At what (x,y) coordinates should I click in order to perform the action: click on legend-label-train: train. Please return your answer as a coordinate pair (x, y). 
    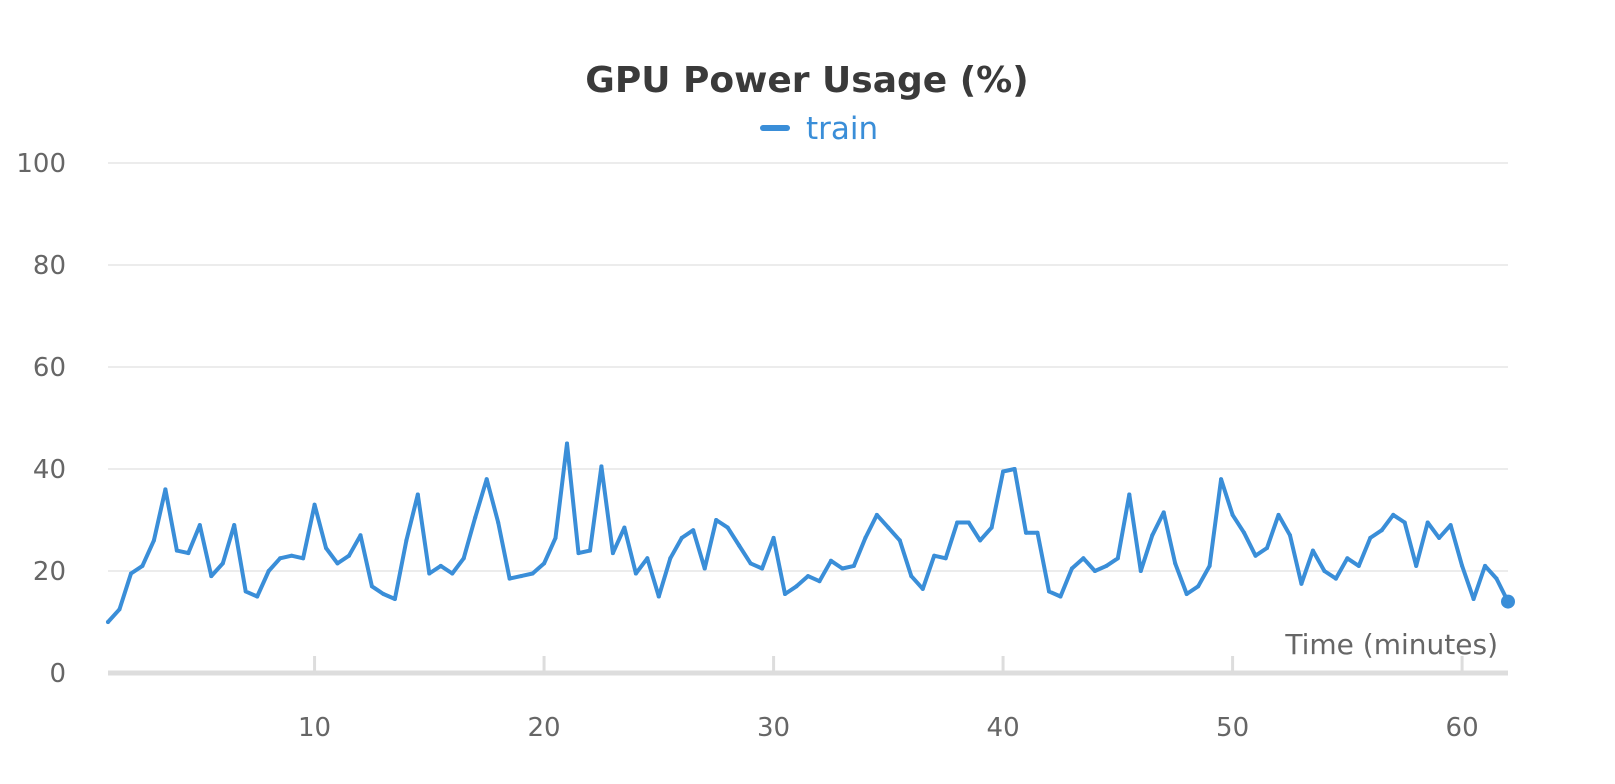
    Looking at the image, I should click on (842, 129).